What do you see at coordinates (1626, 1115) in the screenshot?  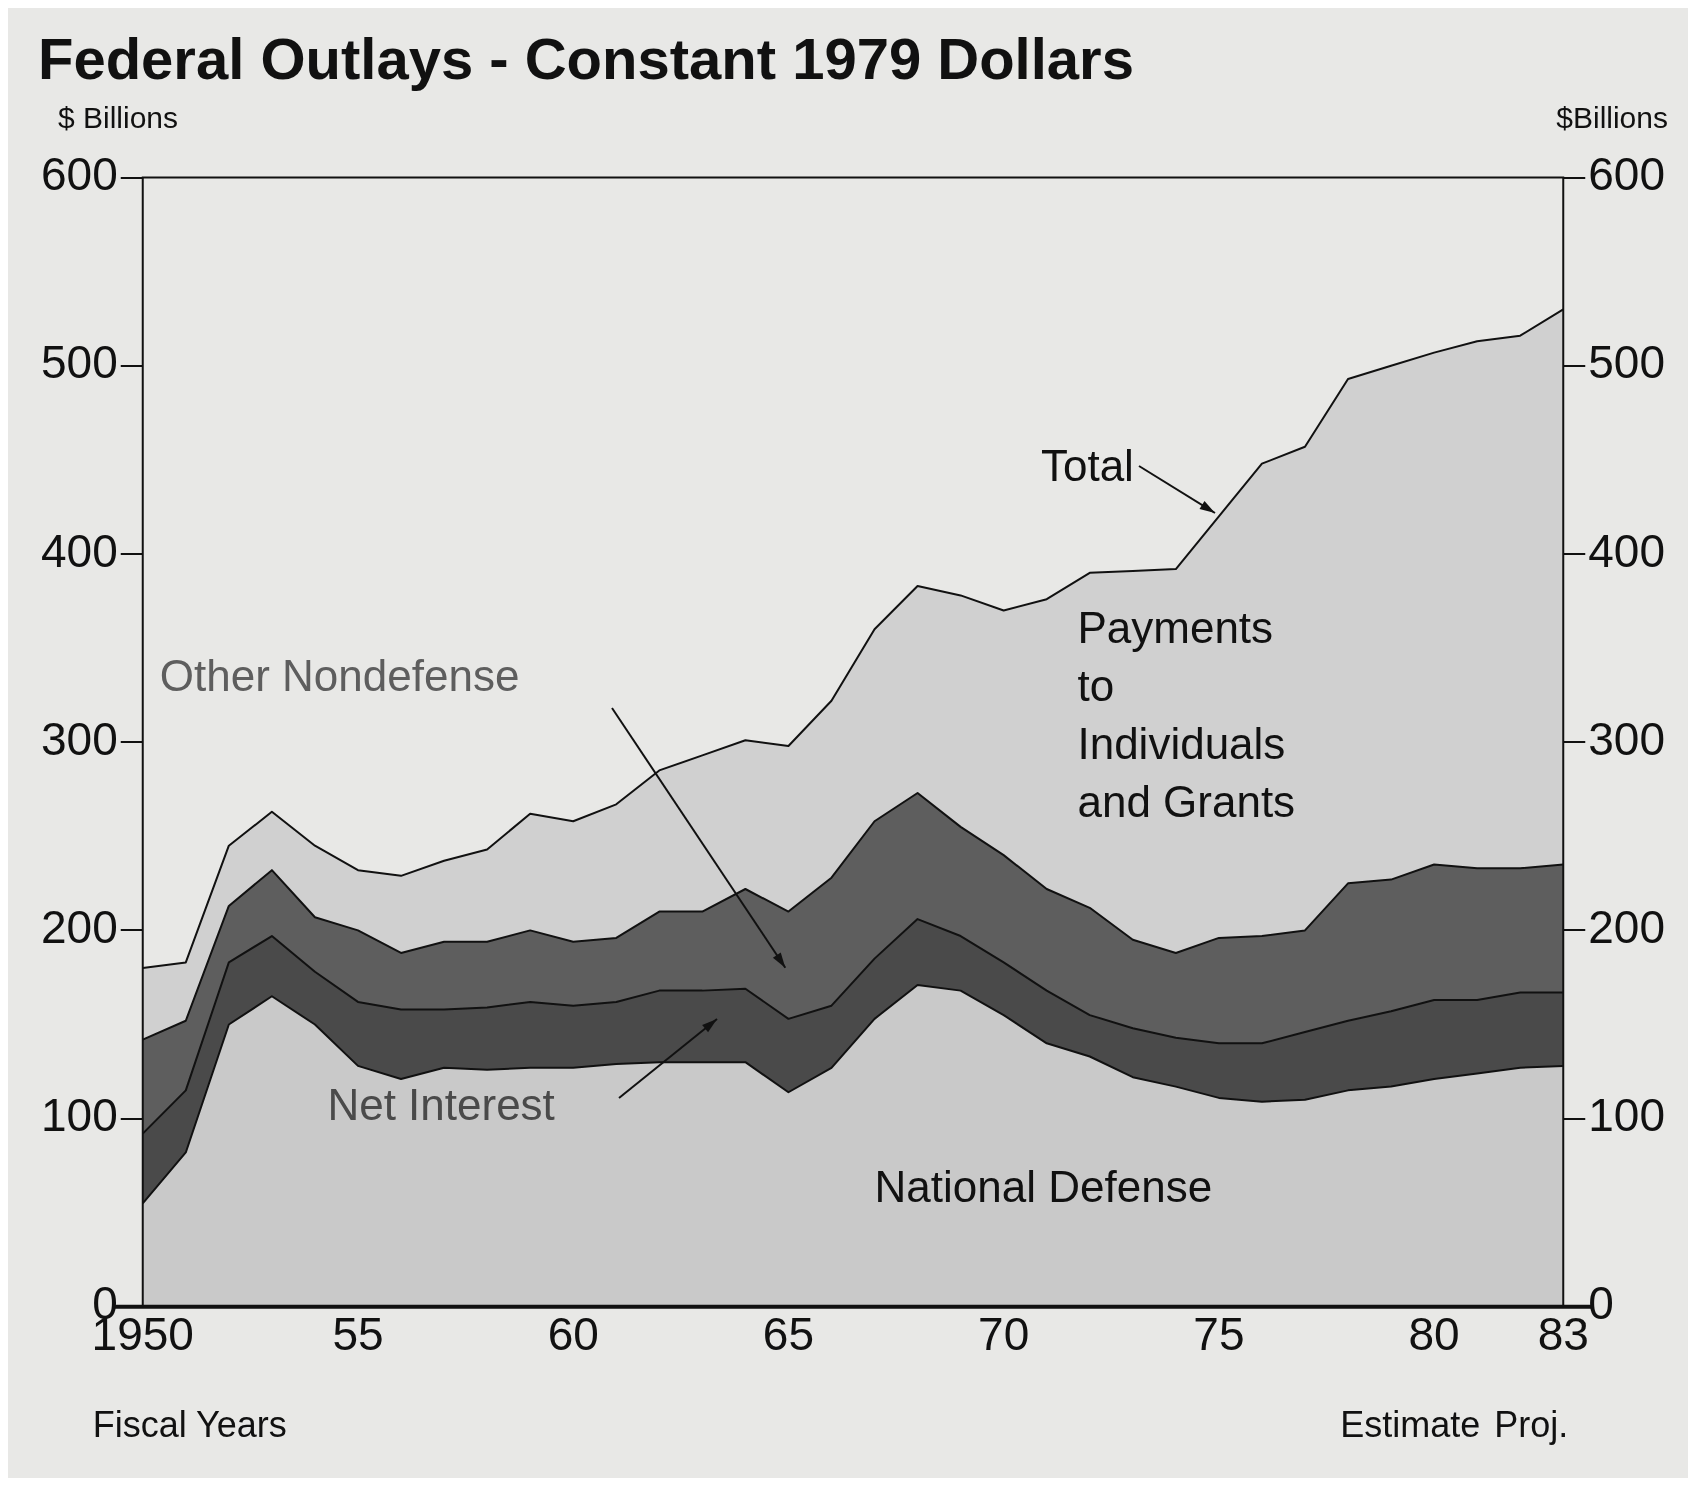 I see `y2-tick-label: 100` at bounding box center [1626, 1115].